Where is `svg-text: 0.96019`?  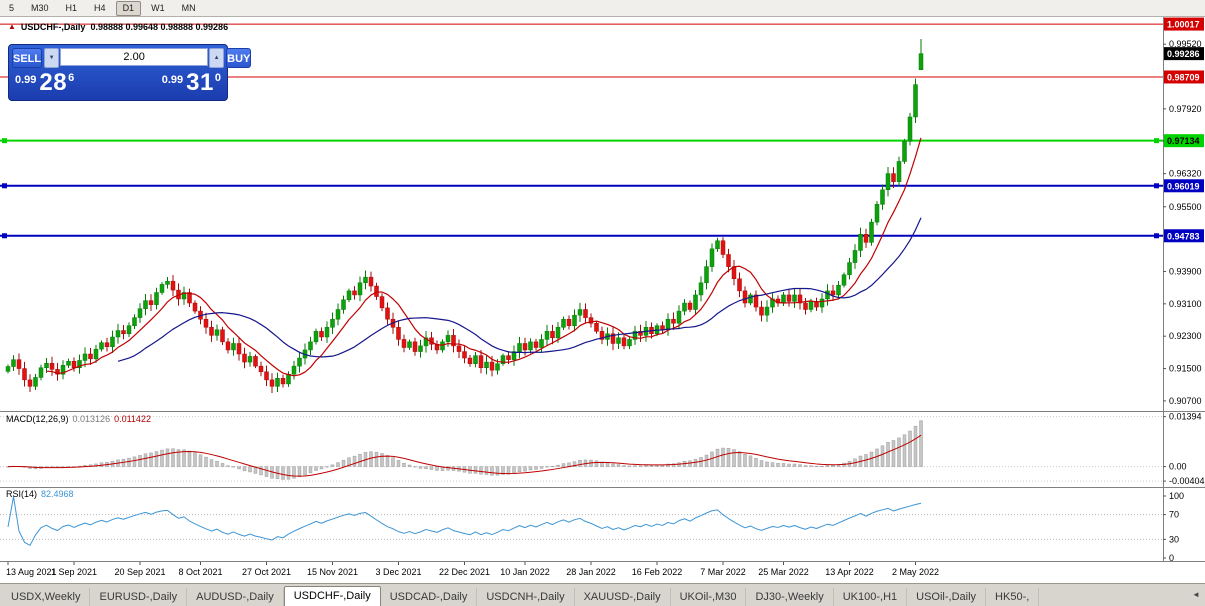
svg-text: 0.96019 is located at coordinates (1183, 186).